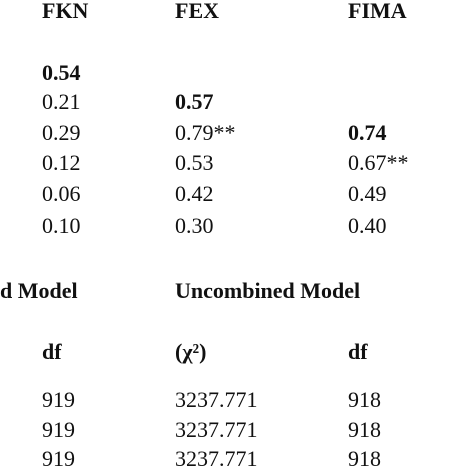  Describe the element at coordinates (194, 162) in the screenshot. I see `table-cell: 0.53` at that location.